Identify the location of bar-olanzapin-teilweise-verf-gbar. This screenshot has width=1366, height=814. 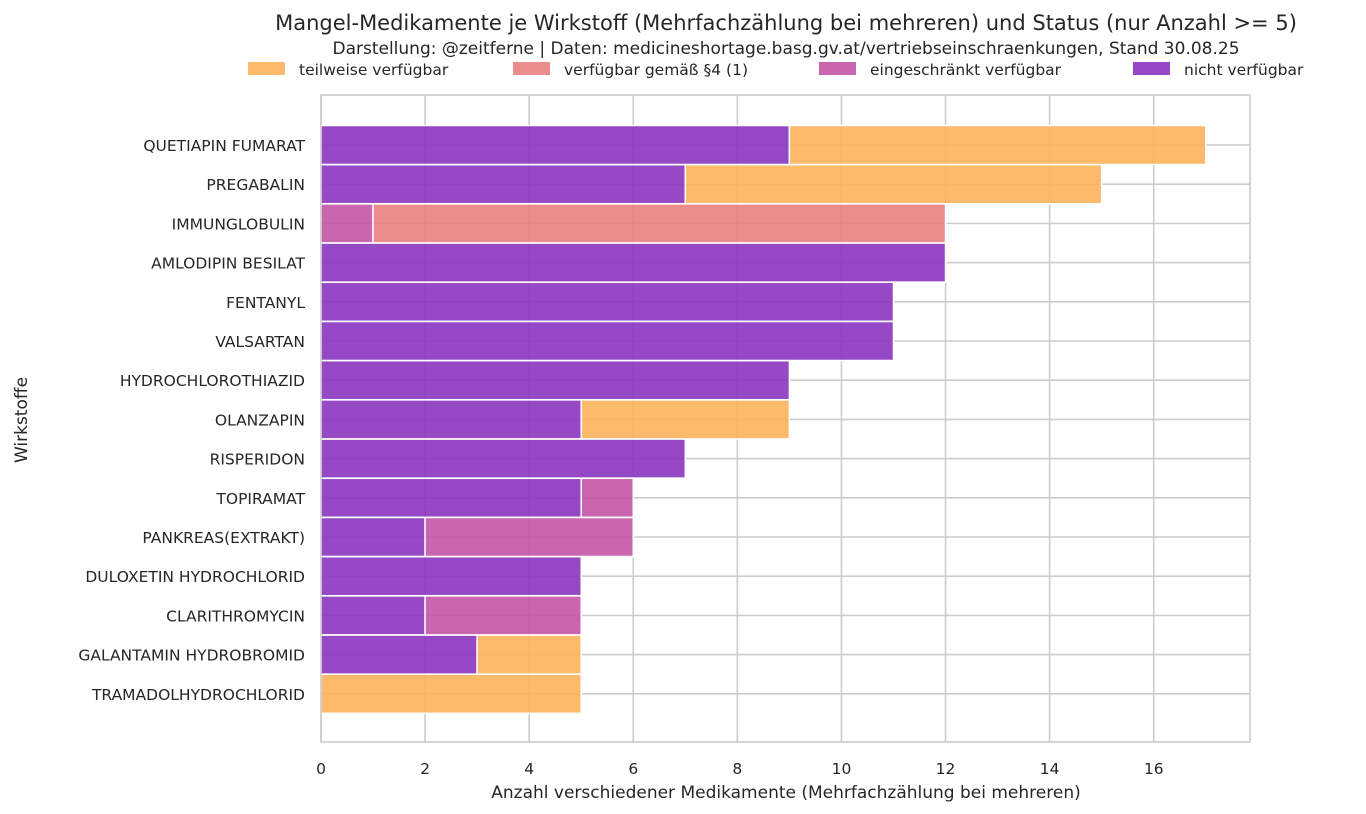
(685, 419).